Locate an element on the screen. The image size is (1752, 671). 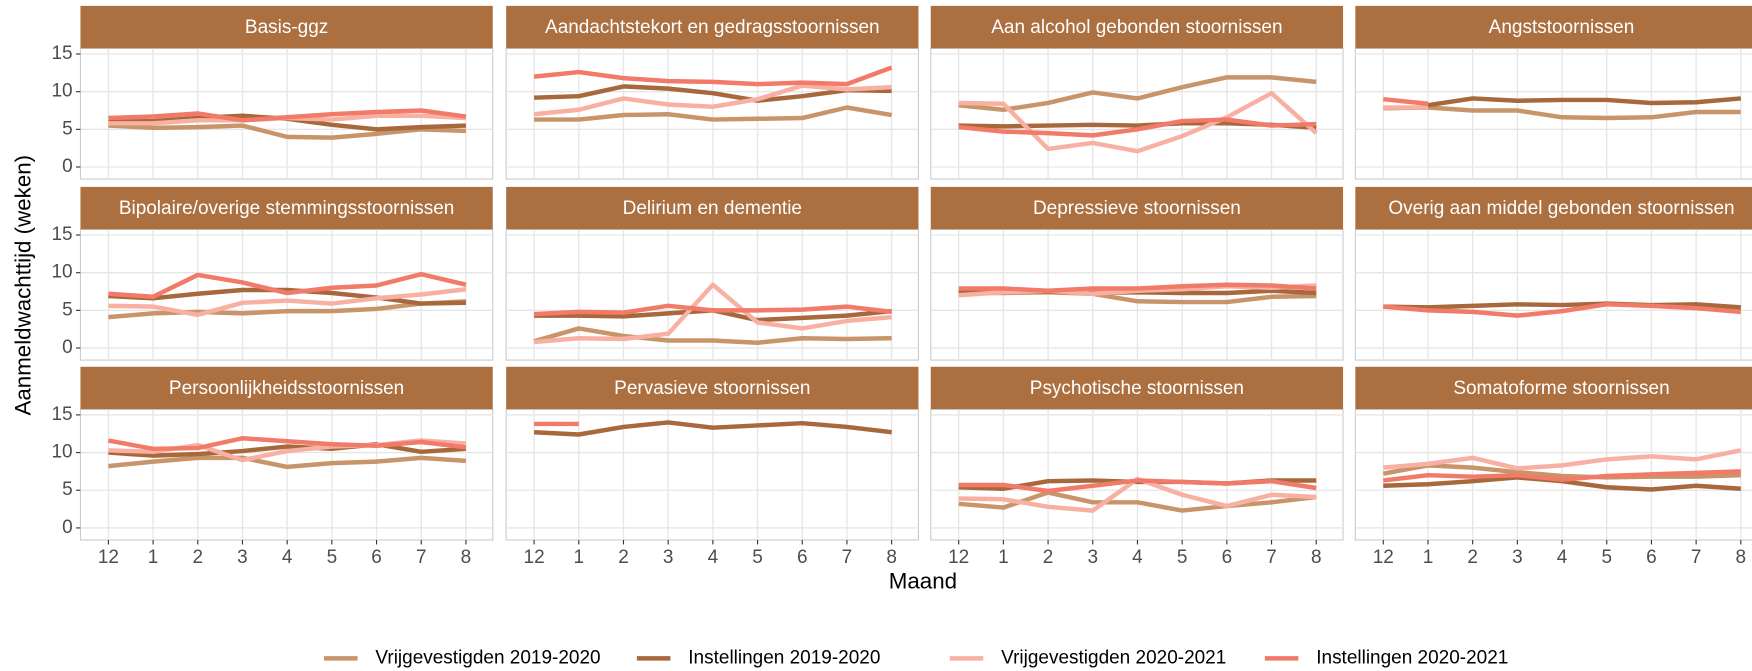
legend-label: Vrijgevestigden 2020-2021 is located at coordinates (1113, 657).